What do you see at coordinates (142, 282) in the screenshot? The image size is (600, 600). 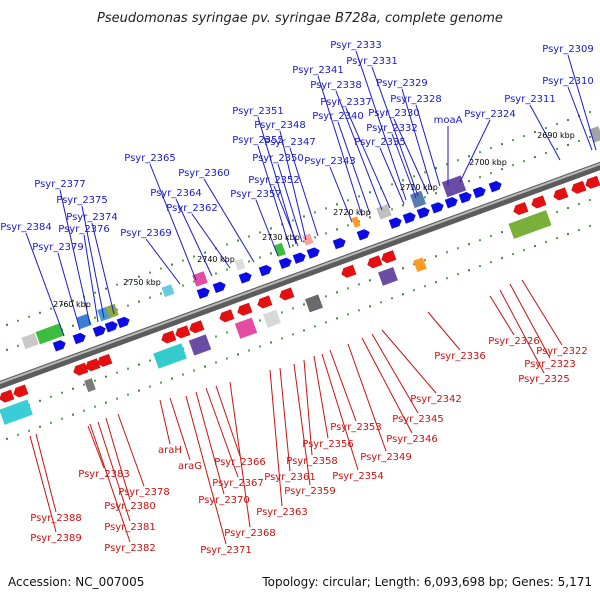 I see `scale-tick-label: 2750 kbp` at bounding box center [142, 282].